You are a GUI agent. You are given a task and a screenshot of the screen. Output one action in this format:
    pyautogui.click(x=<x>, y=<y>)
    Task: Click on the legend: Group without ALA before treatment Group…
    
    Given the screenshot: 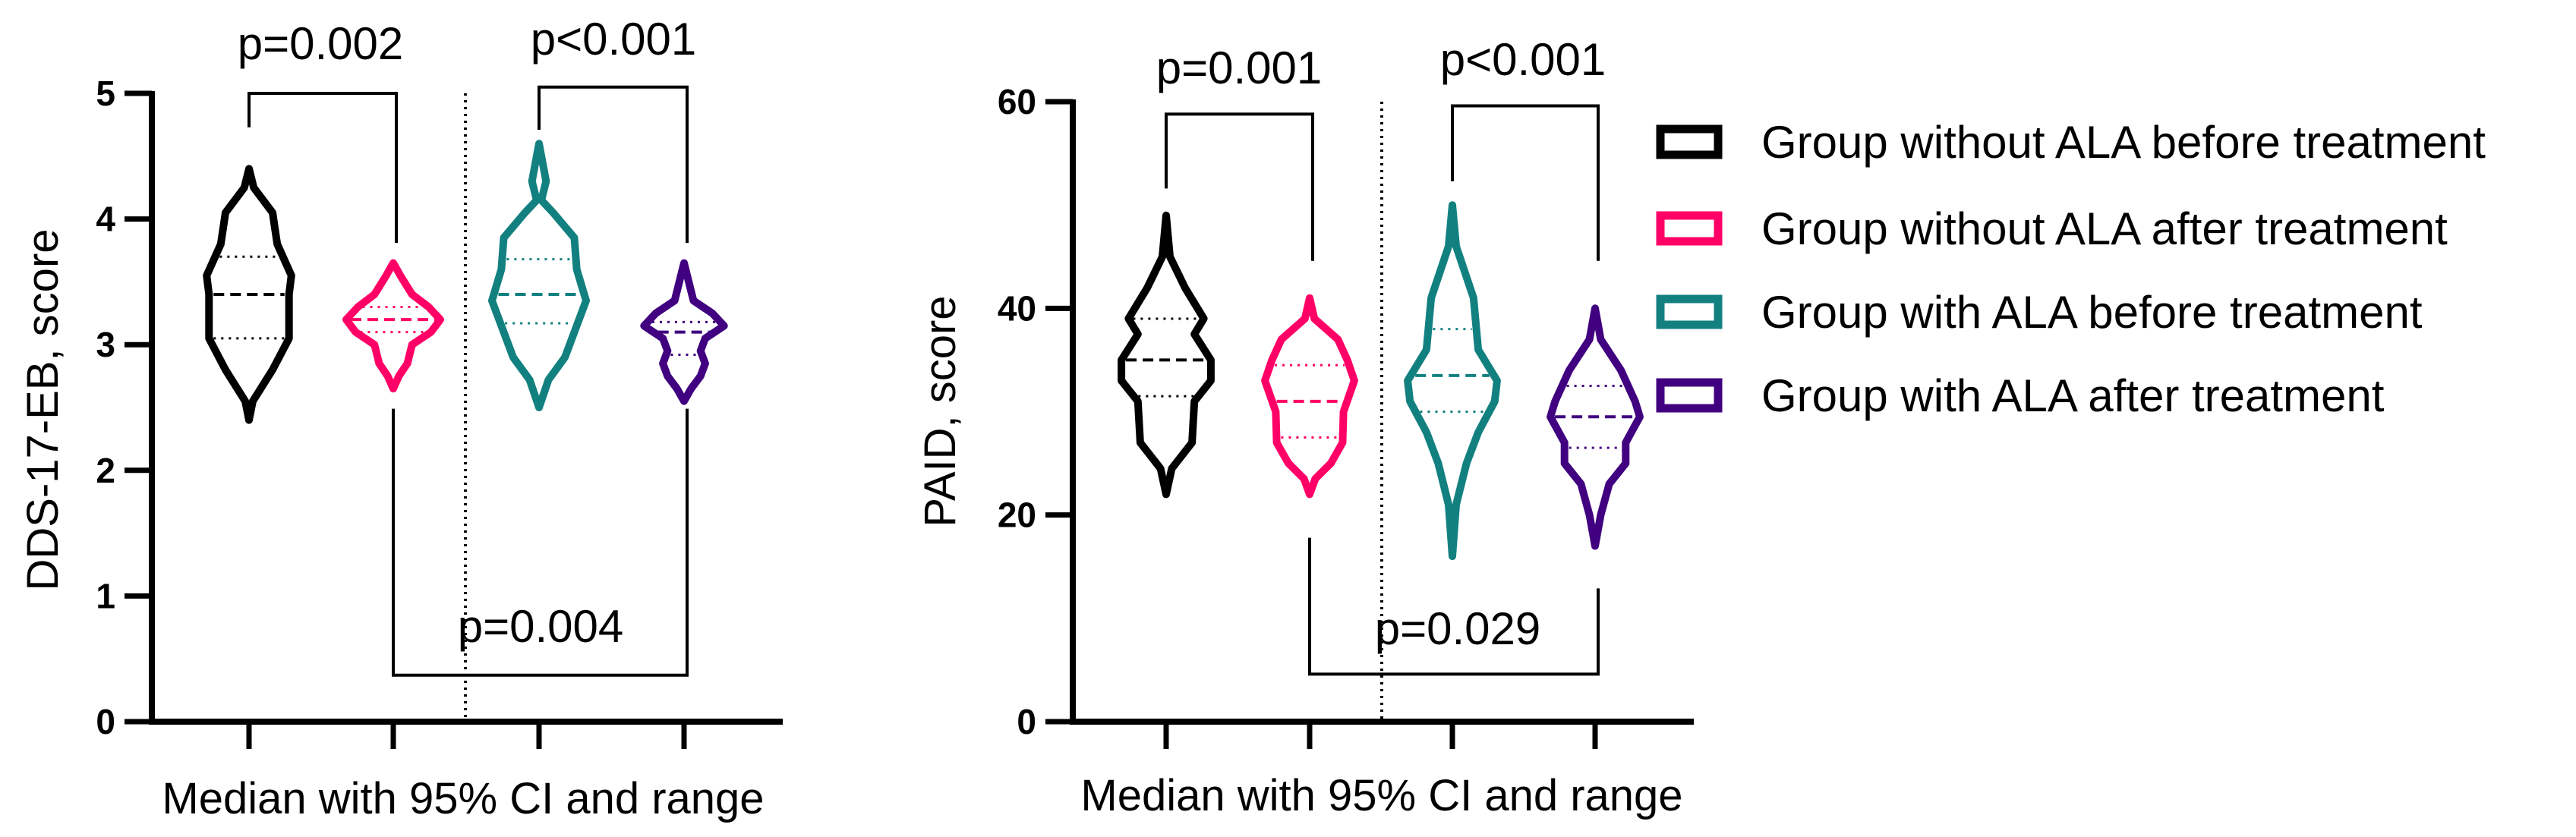 What is the action you would take?
    pyautogui.click(x=2071, y=269)
    